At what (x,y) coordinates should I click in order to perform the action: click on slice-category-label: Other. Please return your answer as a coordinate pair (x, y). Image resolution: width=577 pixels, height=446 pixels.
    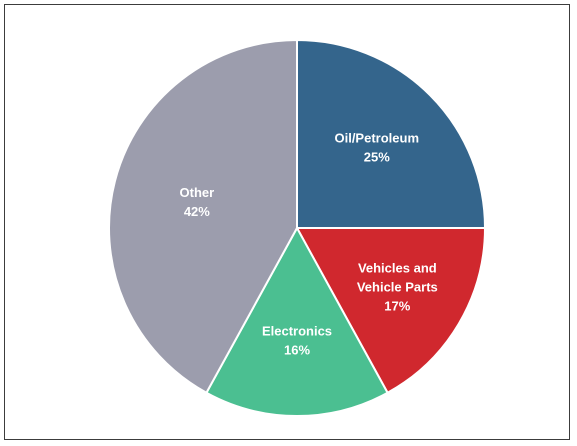
    Looking at the image, I should click on (197, 192).